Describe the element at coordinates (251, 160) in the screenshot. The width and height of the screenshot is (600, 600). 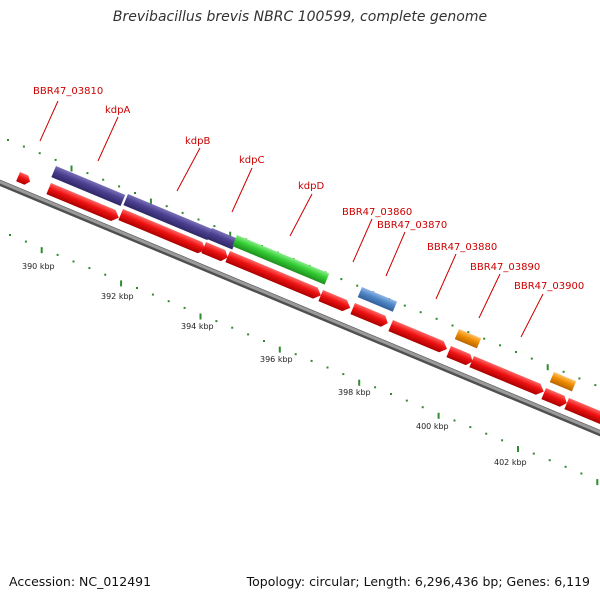
I see `gene-label: kdpC` at that location.